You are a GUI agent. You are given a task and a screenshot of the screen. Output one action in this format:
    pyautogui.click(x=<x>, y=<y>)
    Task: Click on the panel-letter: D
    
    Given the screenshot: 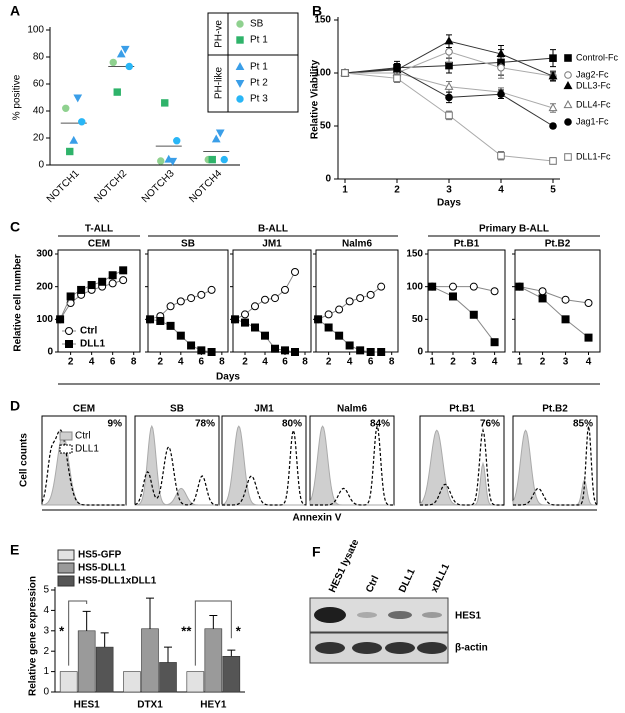 What is the action you would take?
    pyautogui.click(x=15, y=406)
    